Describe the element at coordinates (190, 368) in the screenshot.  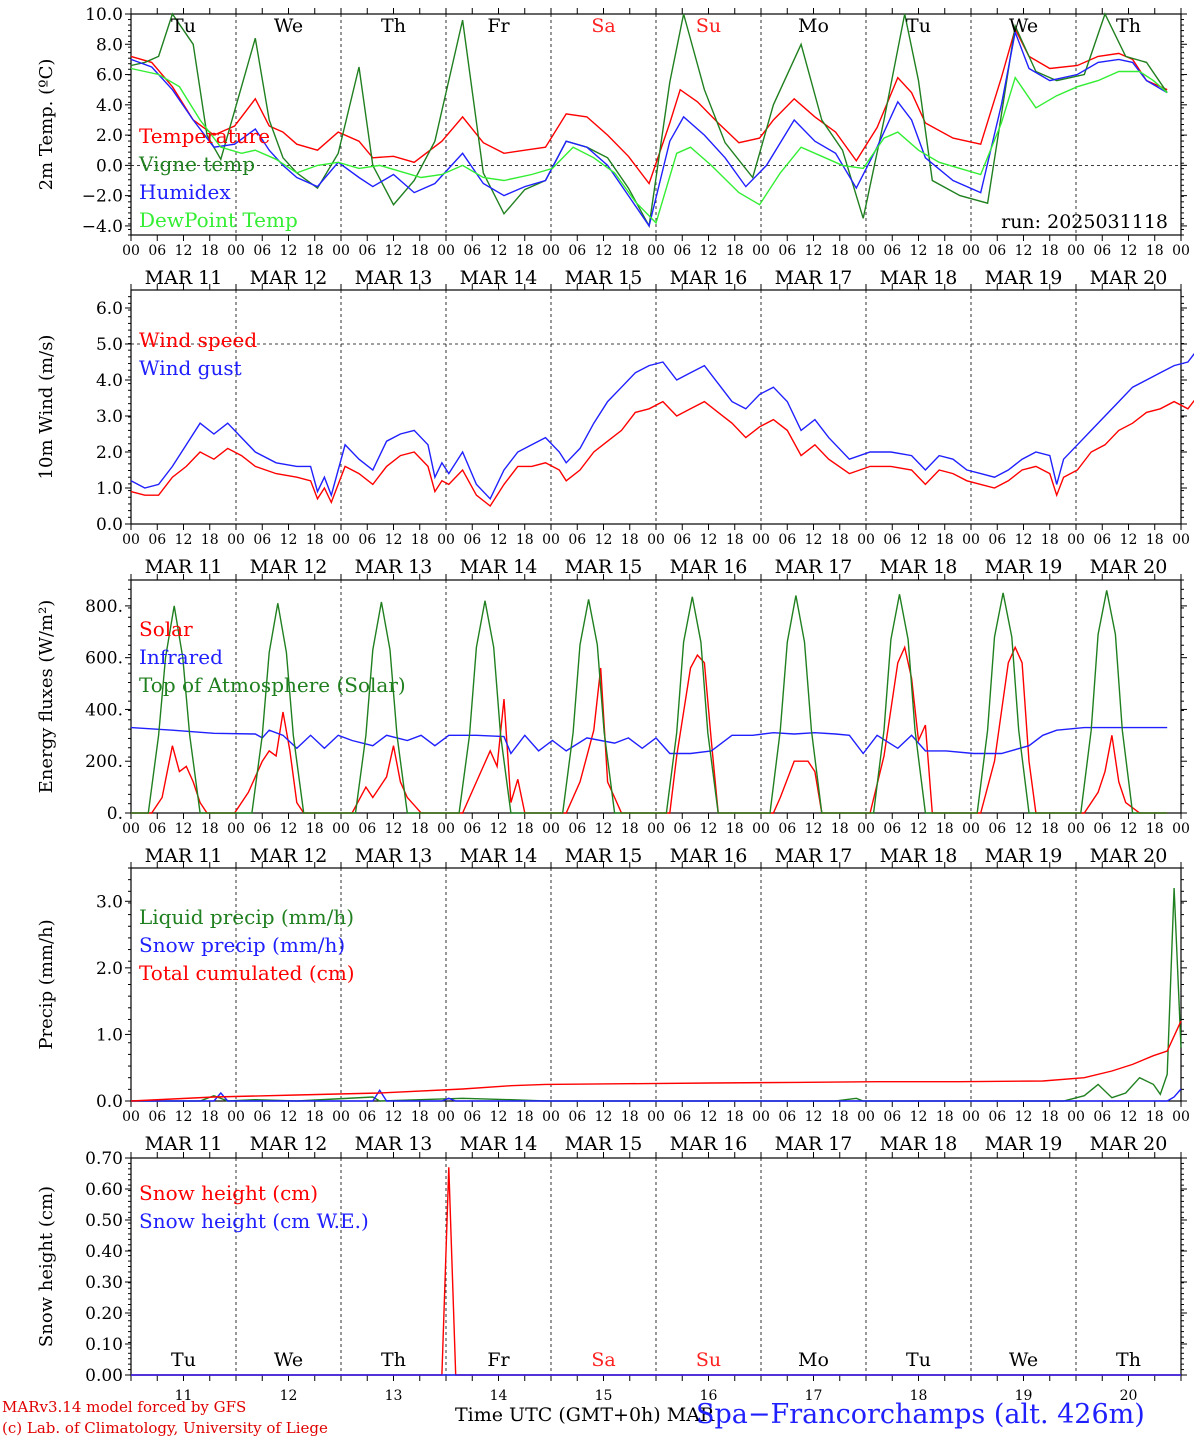
I see `legend-entry: Wind gust` at that location.